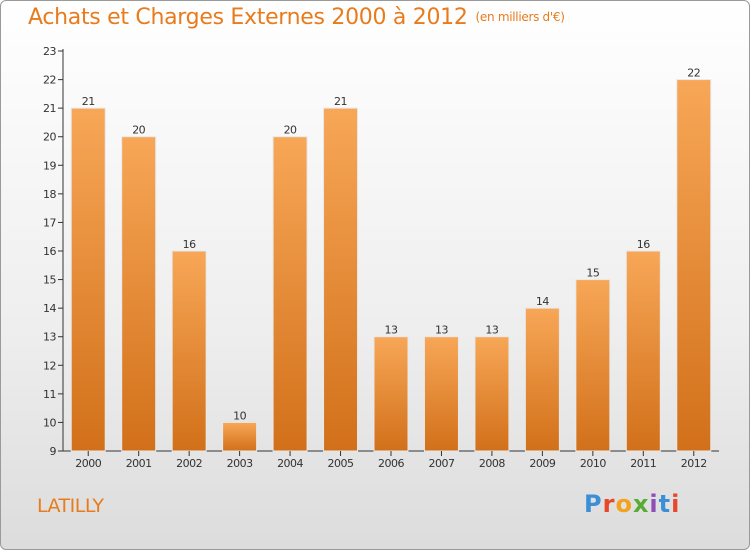 The width and height of the screenshot is (750, 550). I want to click on bar-value-label: 10, so click(239, 415).